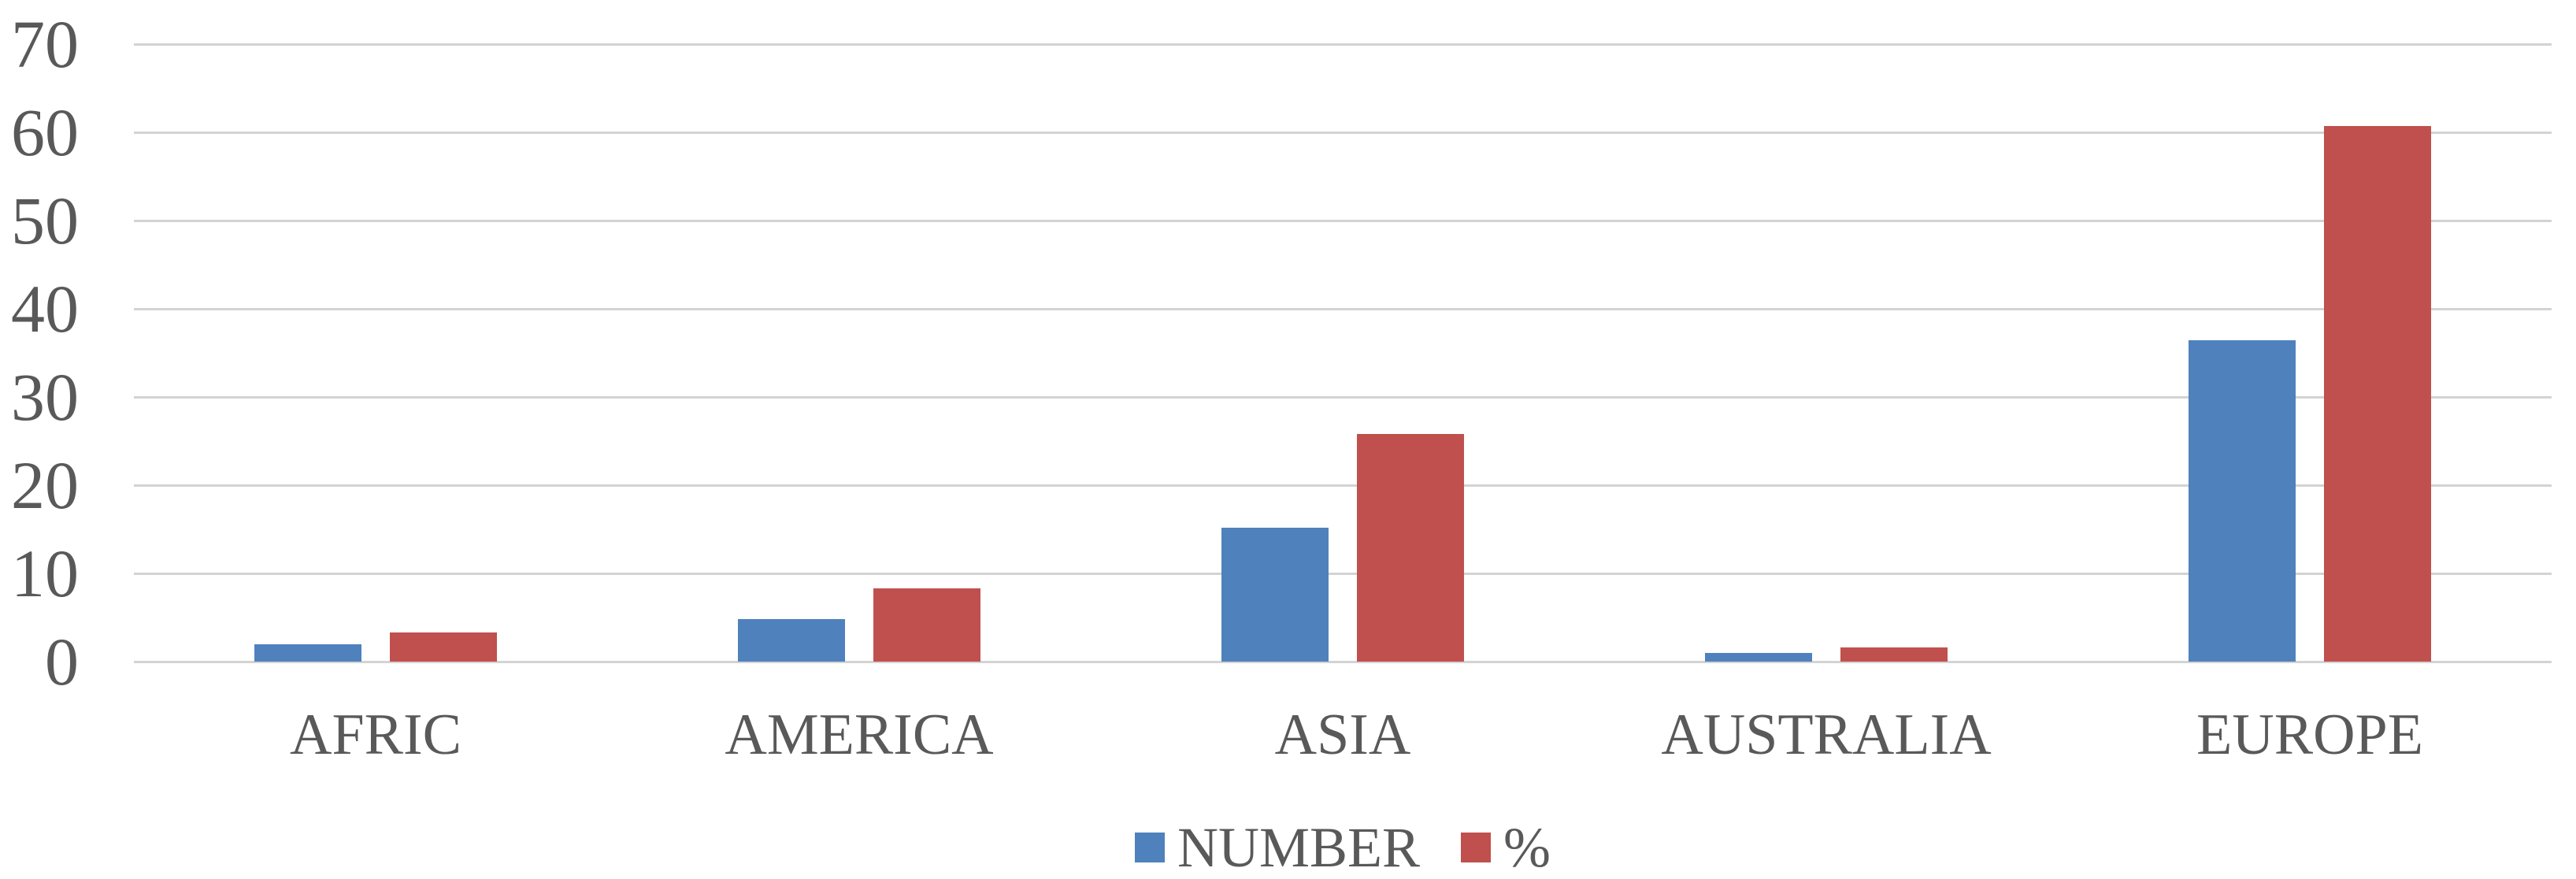 The width and height of the screenshot is (2576, 879). Describe the element at coordinates (1826, 735) in the screenshot. I see `x-axis-category-label-australia: AUSTRALIA` at that location.